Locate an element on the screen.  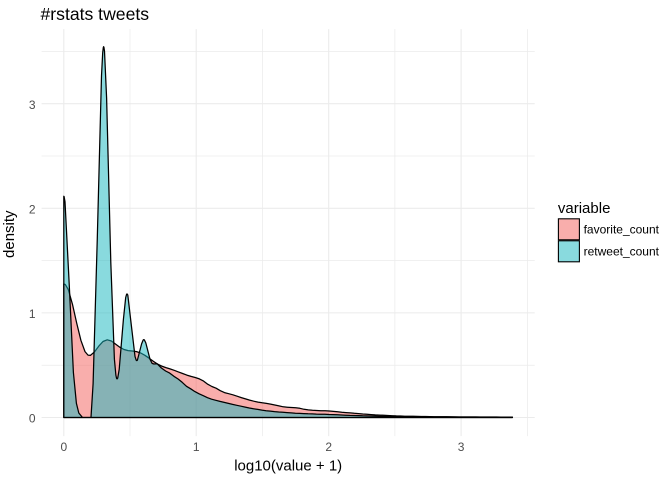
svg-text: density is located at coordinates (9, 234).